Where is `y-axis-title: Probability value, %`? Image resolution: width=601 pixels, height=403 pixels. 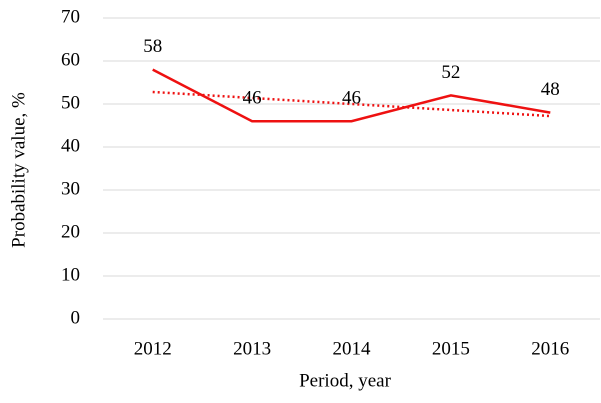
y-axis-title: Probability value, % is located at coordinates (18, 170).